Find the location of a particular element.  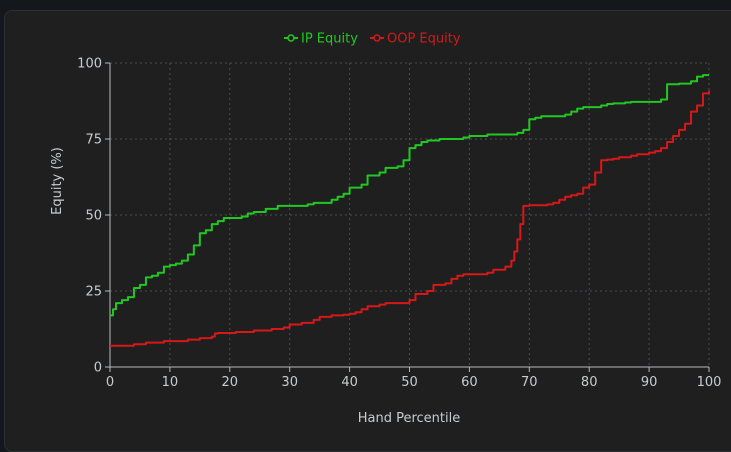

x-tick-label: 30 is located at coordinates (289, 382).